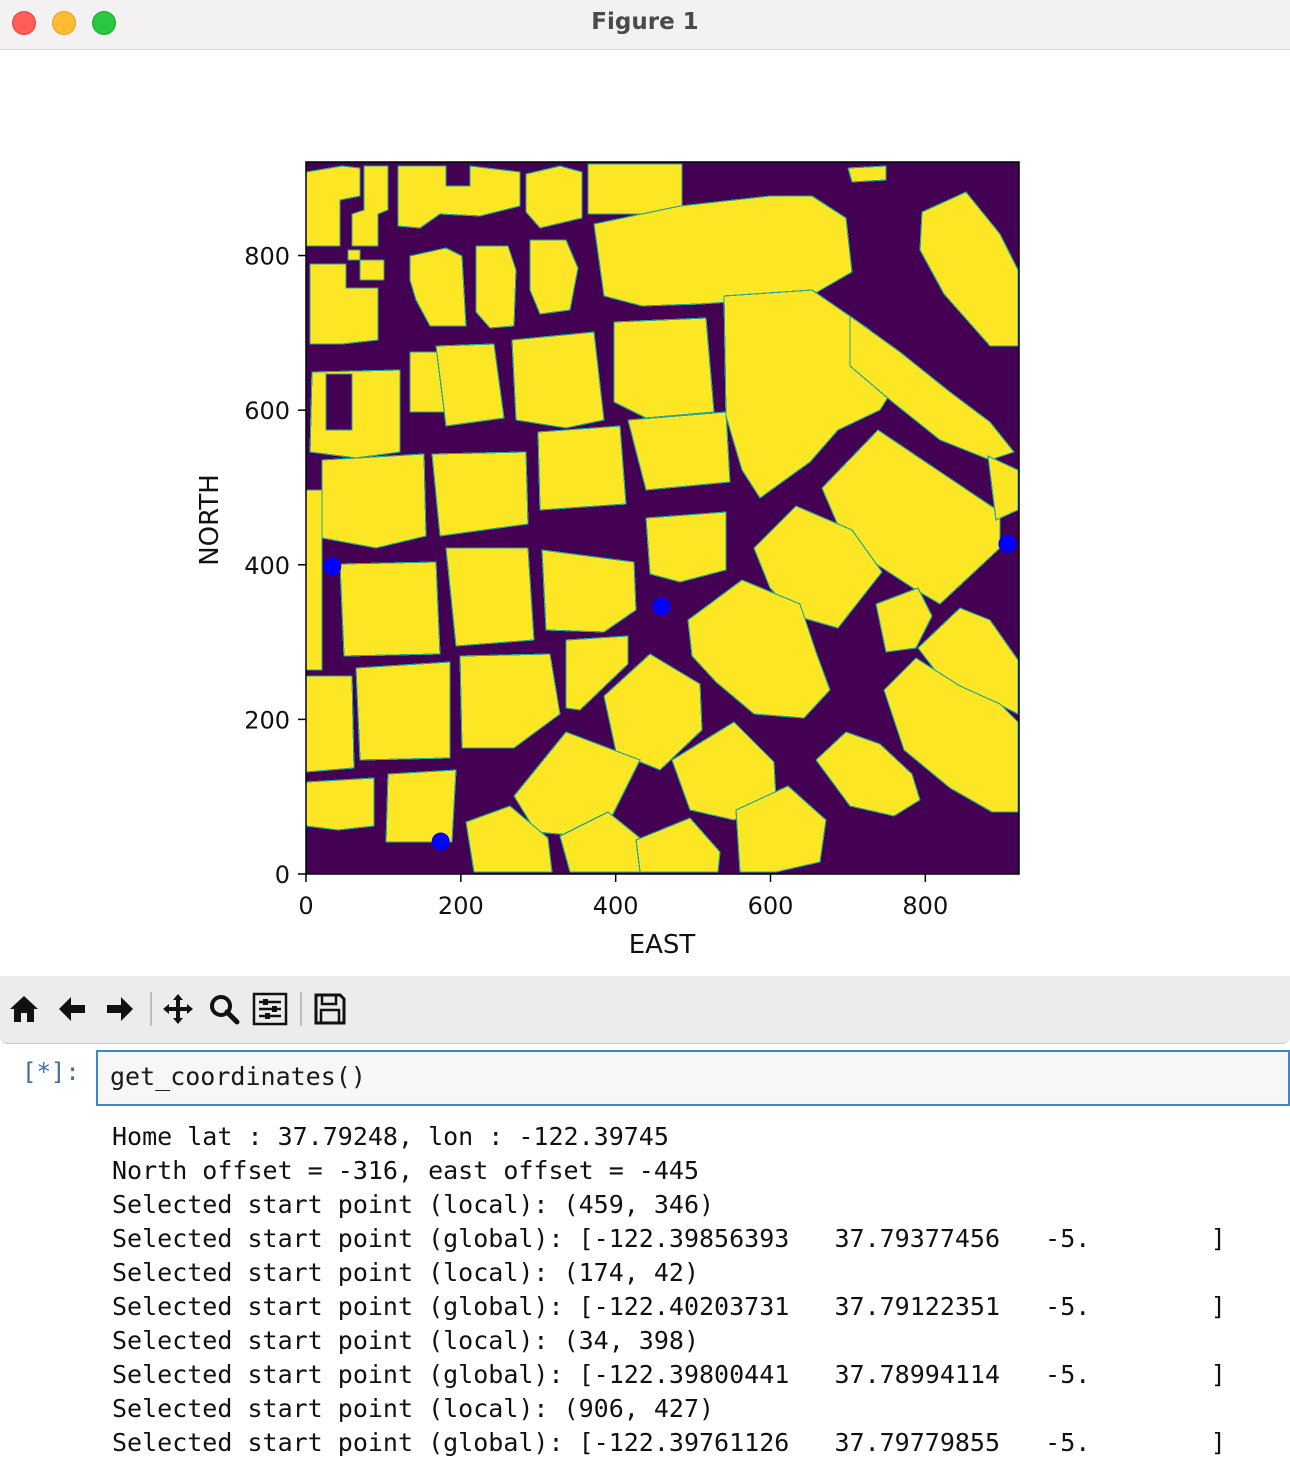  Describe the element at coordinates (925, 906) in the screenshot. I see `x-tick-label: 800` at that location.